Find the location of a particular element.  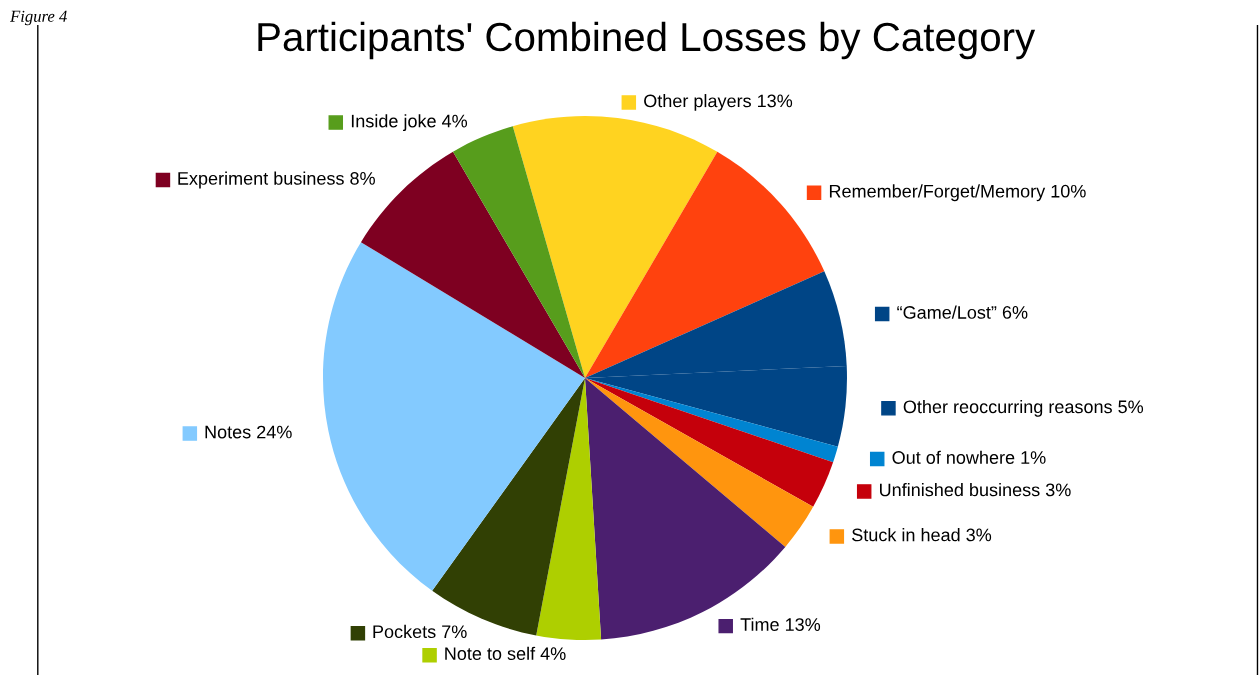

legend-label: Note to self 4% is located at coordinates (505, 653).